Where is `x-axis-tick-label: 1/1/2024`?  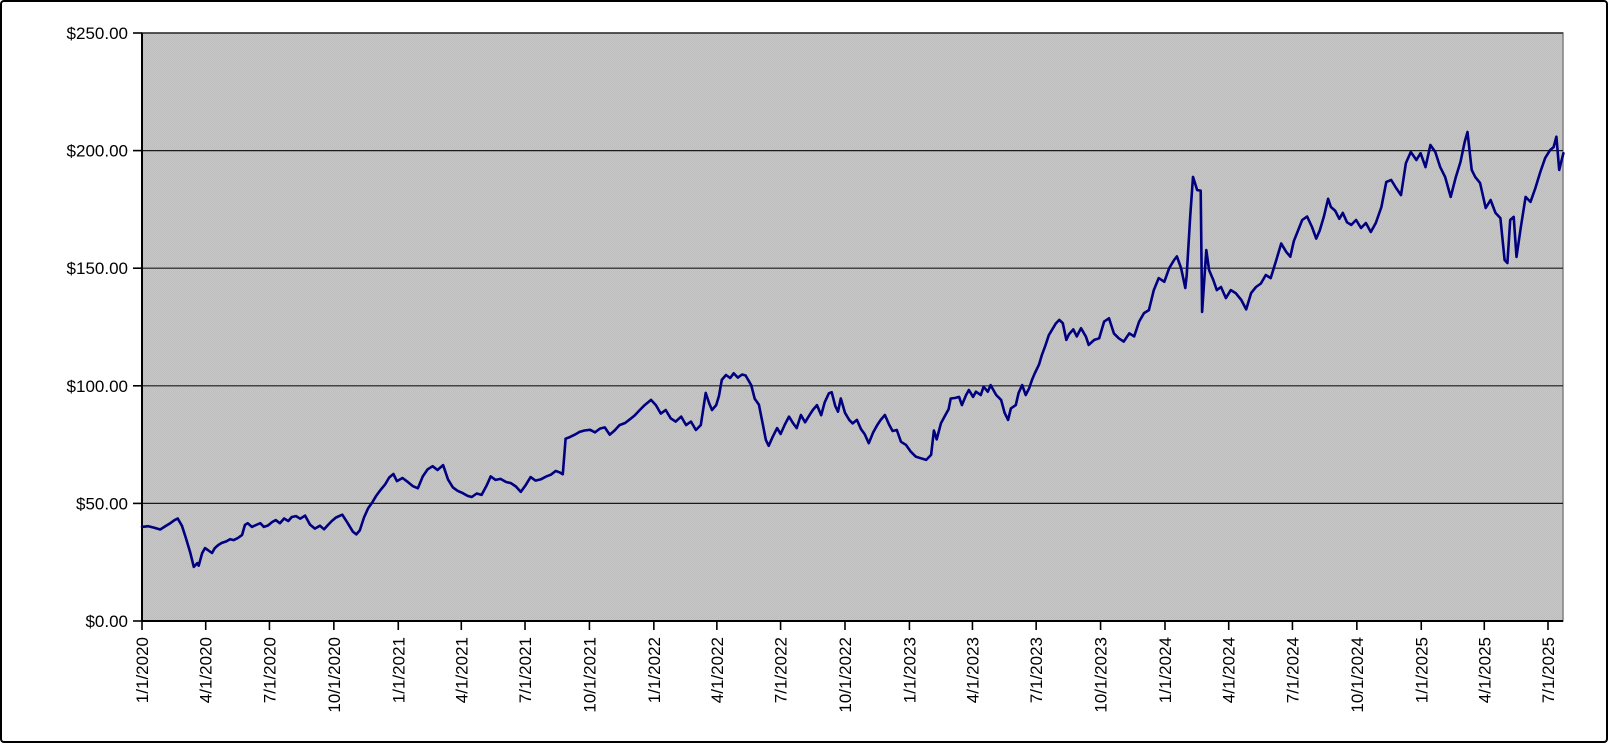 x-axis-tick-label: 1/1/2024 is located at coordinates (1165, 670).